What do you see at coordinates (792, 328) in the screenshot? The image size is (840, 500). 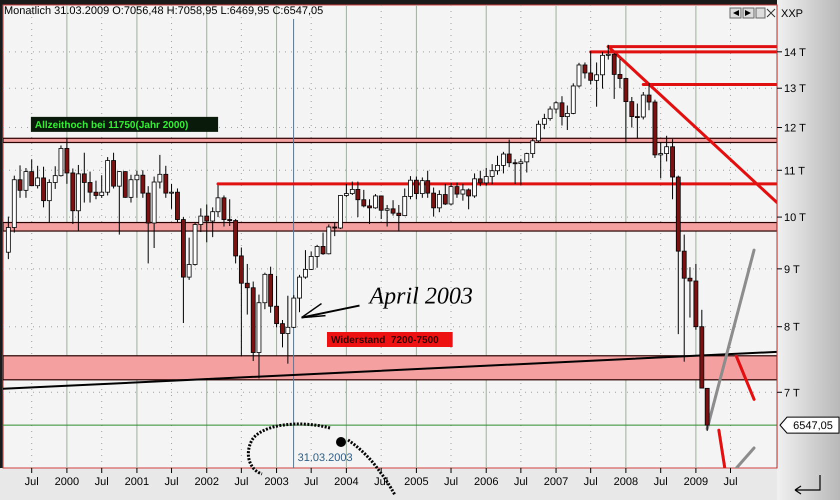 I see `y-tick-label: 8 T` at bounding box center [792, 328].